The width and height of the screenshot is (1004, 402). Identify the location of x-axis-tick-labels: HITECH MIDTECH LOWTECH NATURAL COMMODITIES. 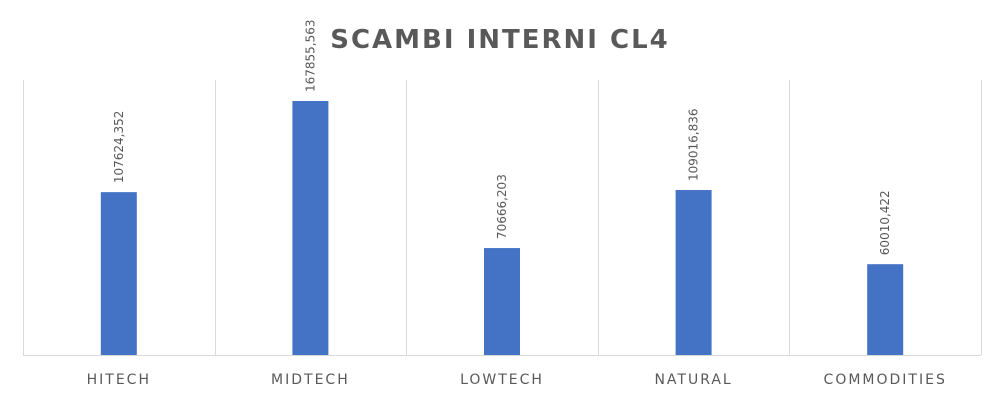
(517, 380).